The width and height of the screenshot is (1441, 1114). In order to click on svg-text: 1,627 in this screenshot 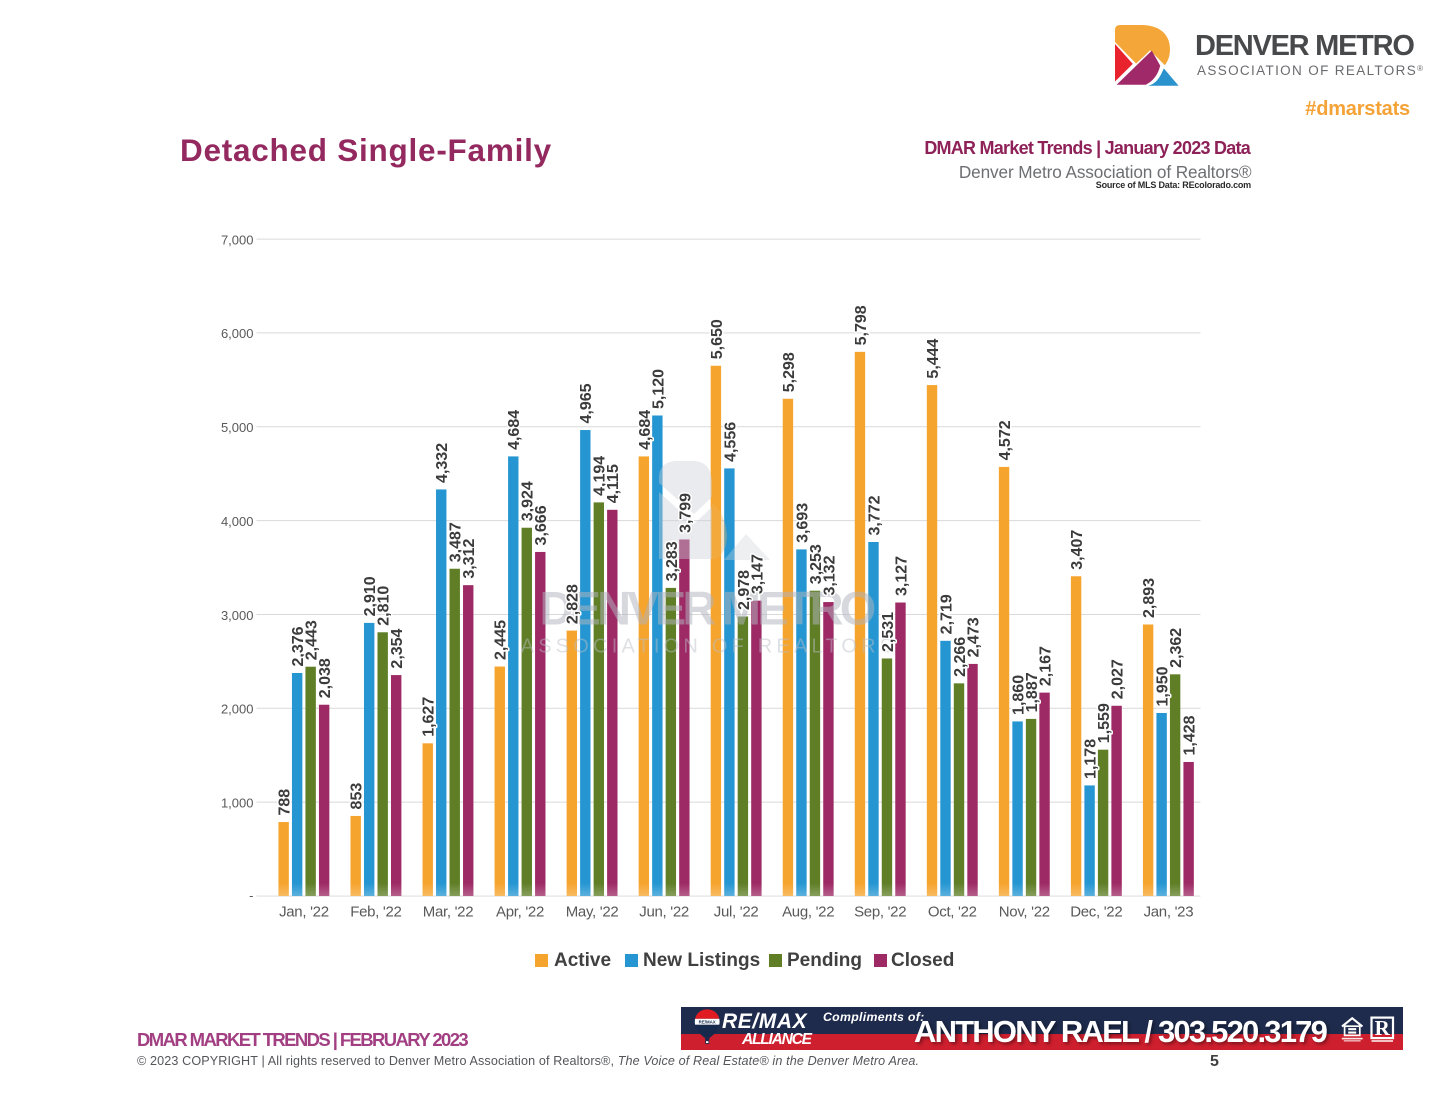, I will do `click(429, 717)`.